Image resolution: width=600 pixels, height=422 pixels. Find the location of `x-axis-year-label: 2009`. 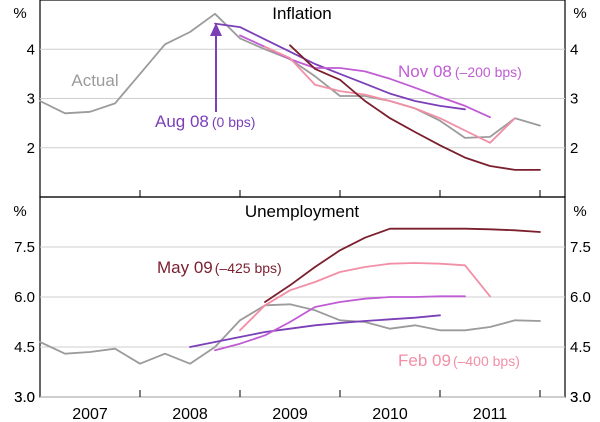

x-axis-year-label: 2009 is located at coordinates (290, 414).